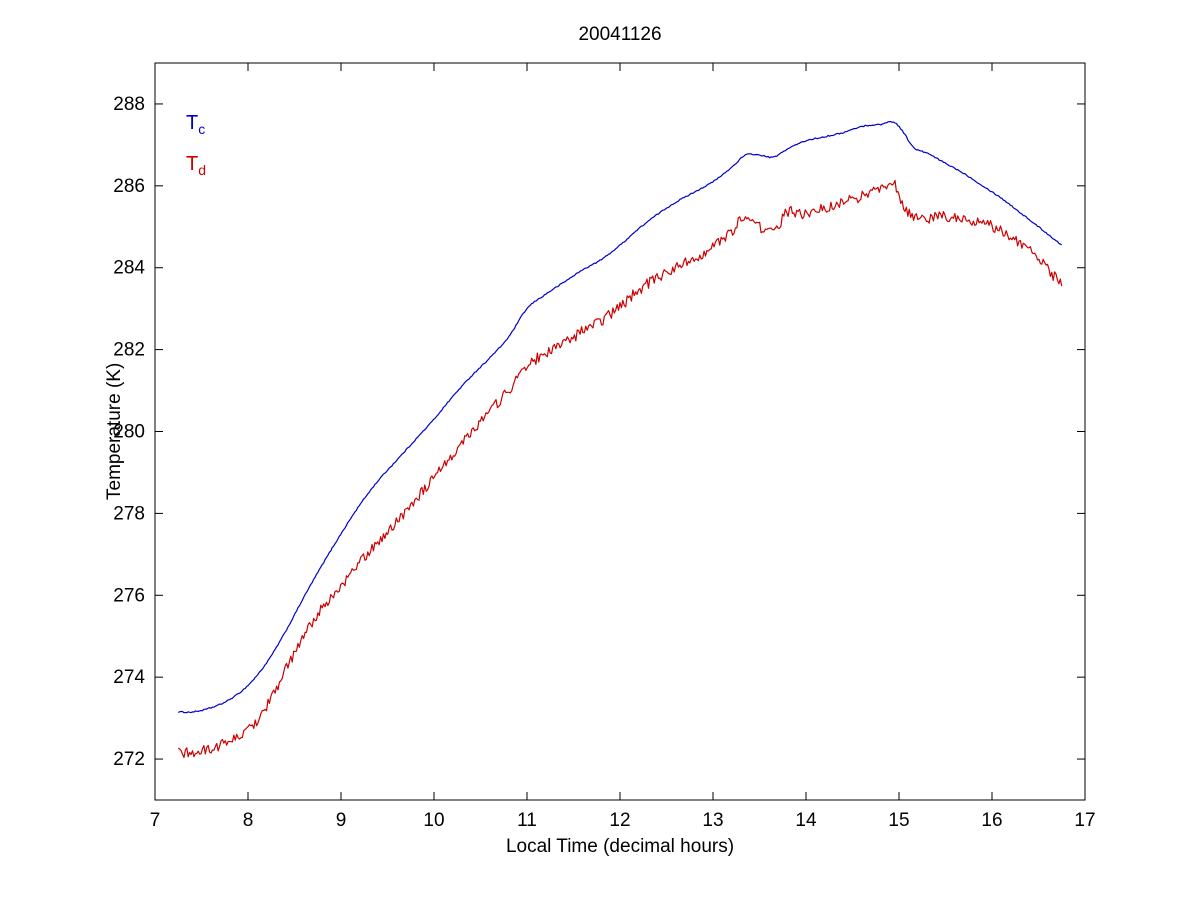  What do you see at coordinates (129, 268) in the screenshot?
I see `y-tick-label: 284` at bounding box center [129, 268].